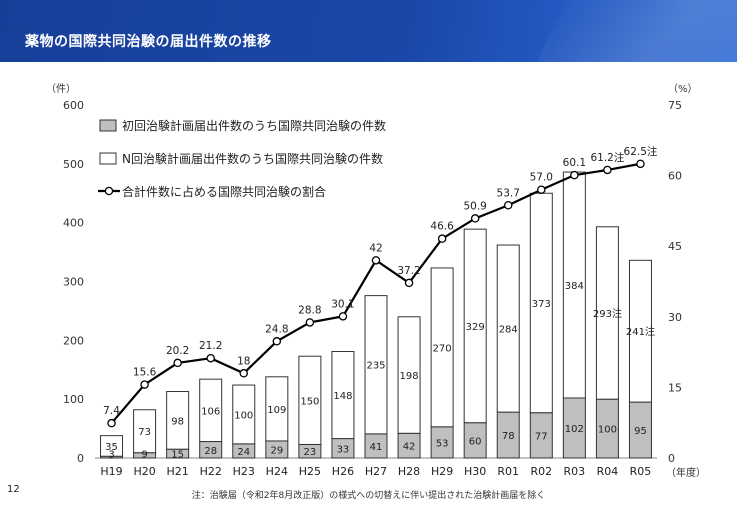  I want to click on y-left-tick-label: 500, so click(73, 164).